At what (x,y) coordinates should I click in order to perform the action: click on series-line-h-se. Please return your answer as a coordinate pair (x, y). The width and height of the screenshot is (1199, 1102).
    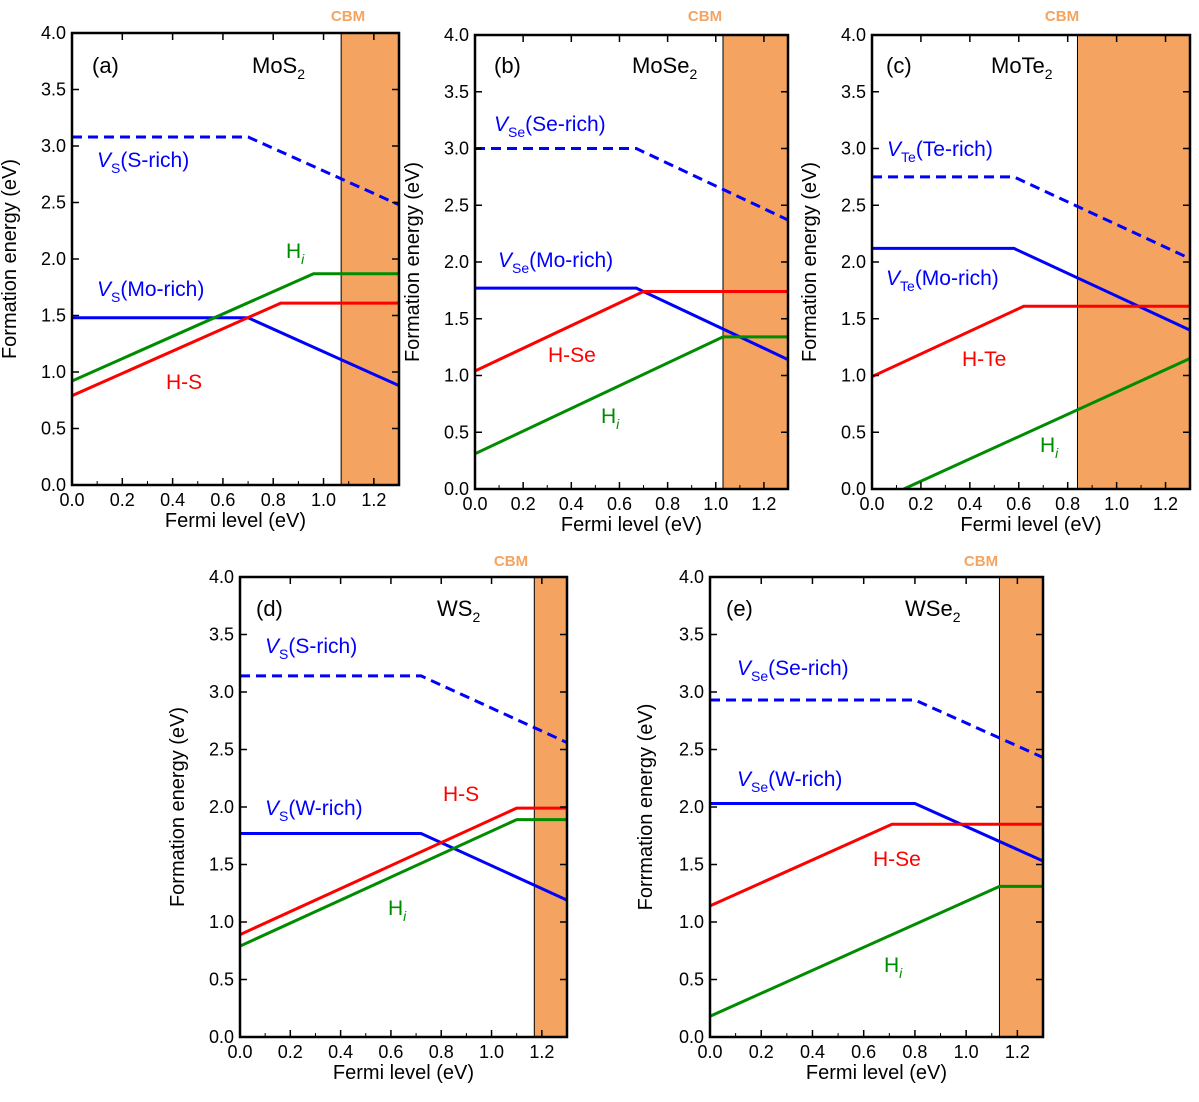
    Looking at the image, I should click on (631, 331).